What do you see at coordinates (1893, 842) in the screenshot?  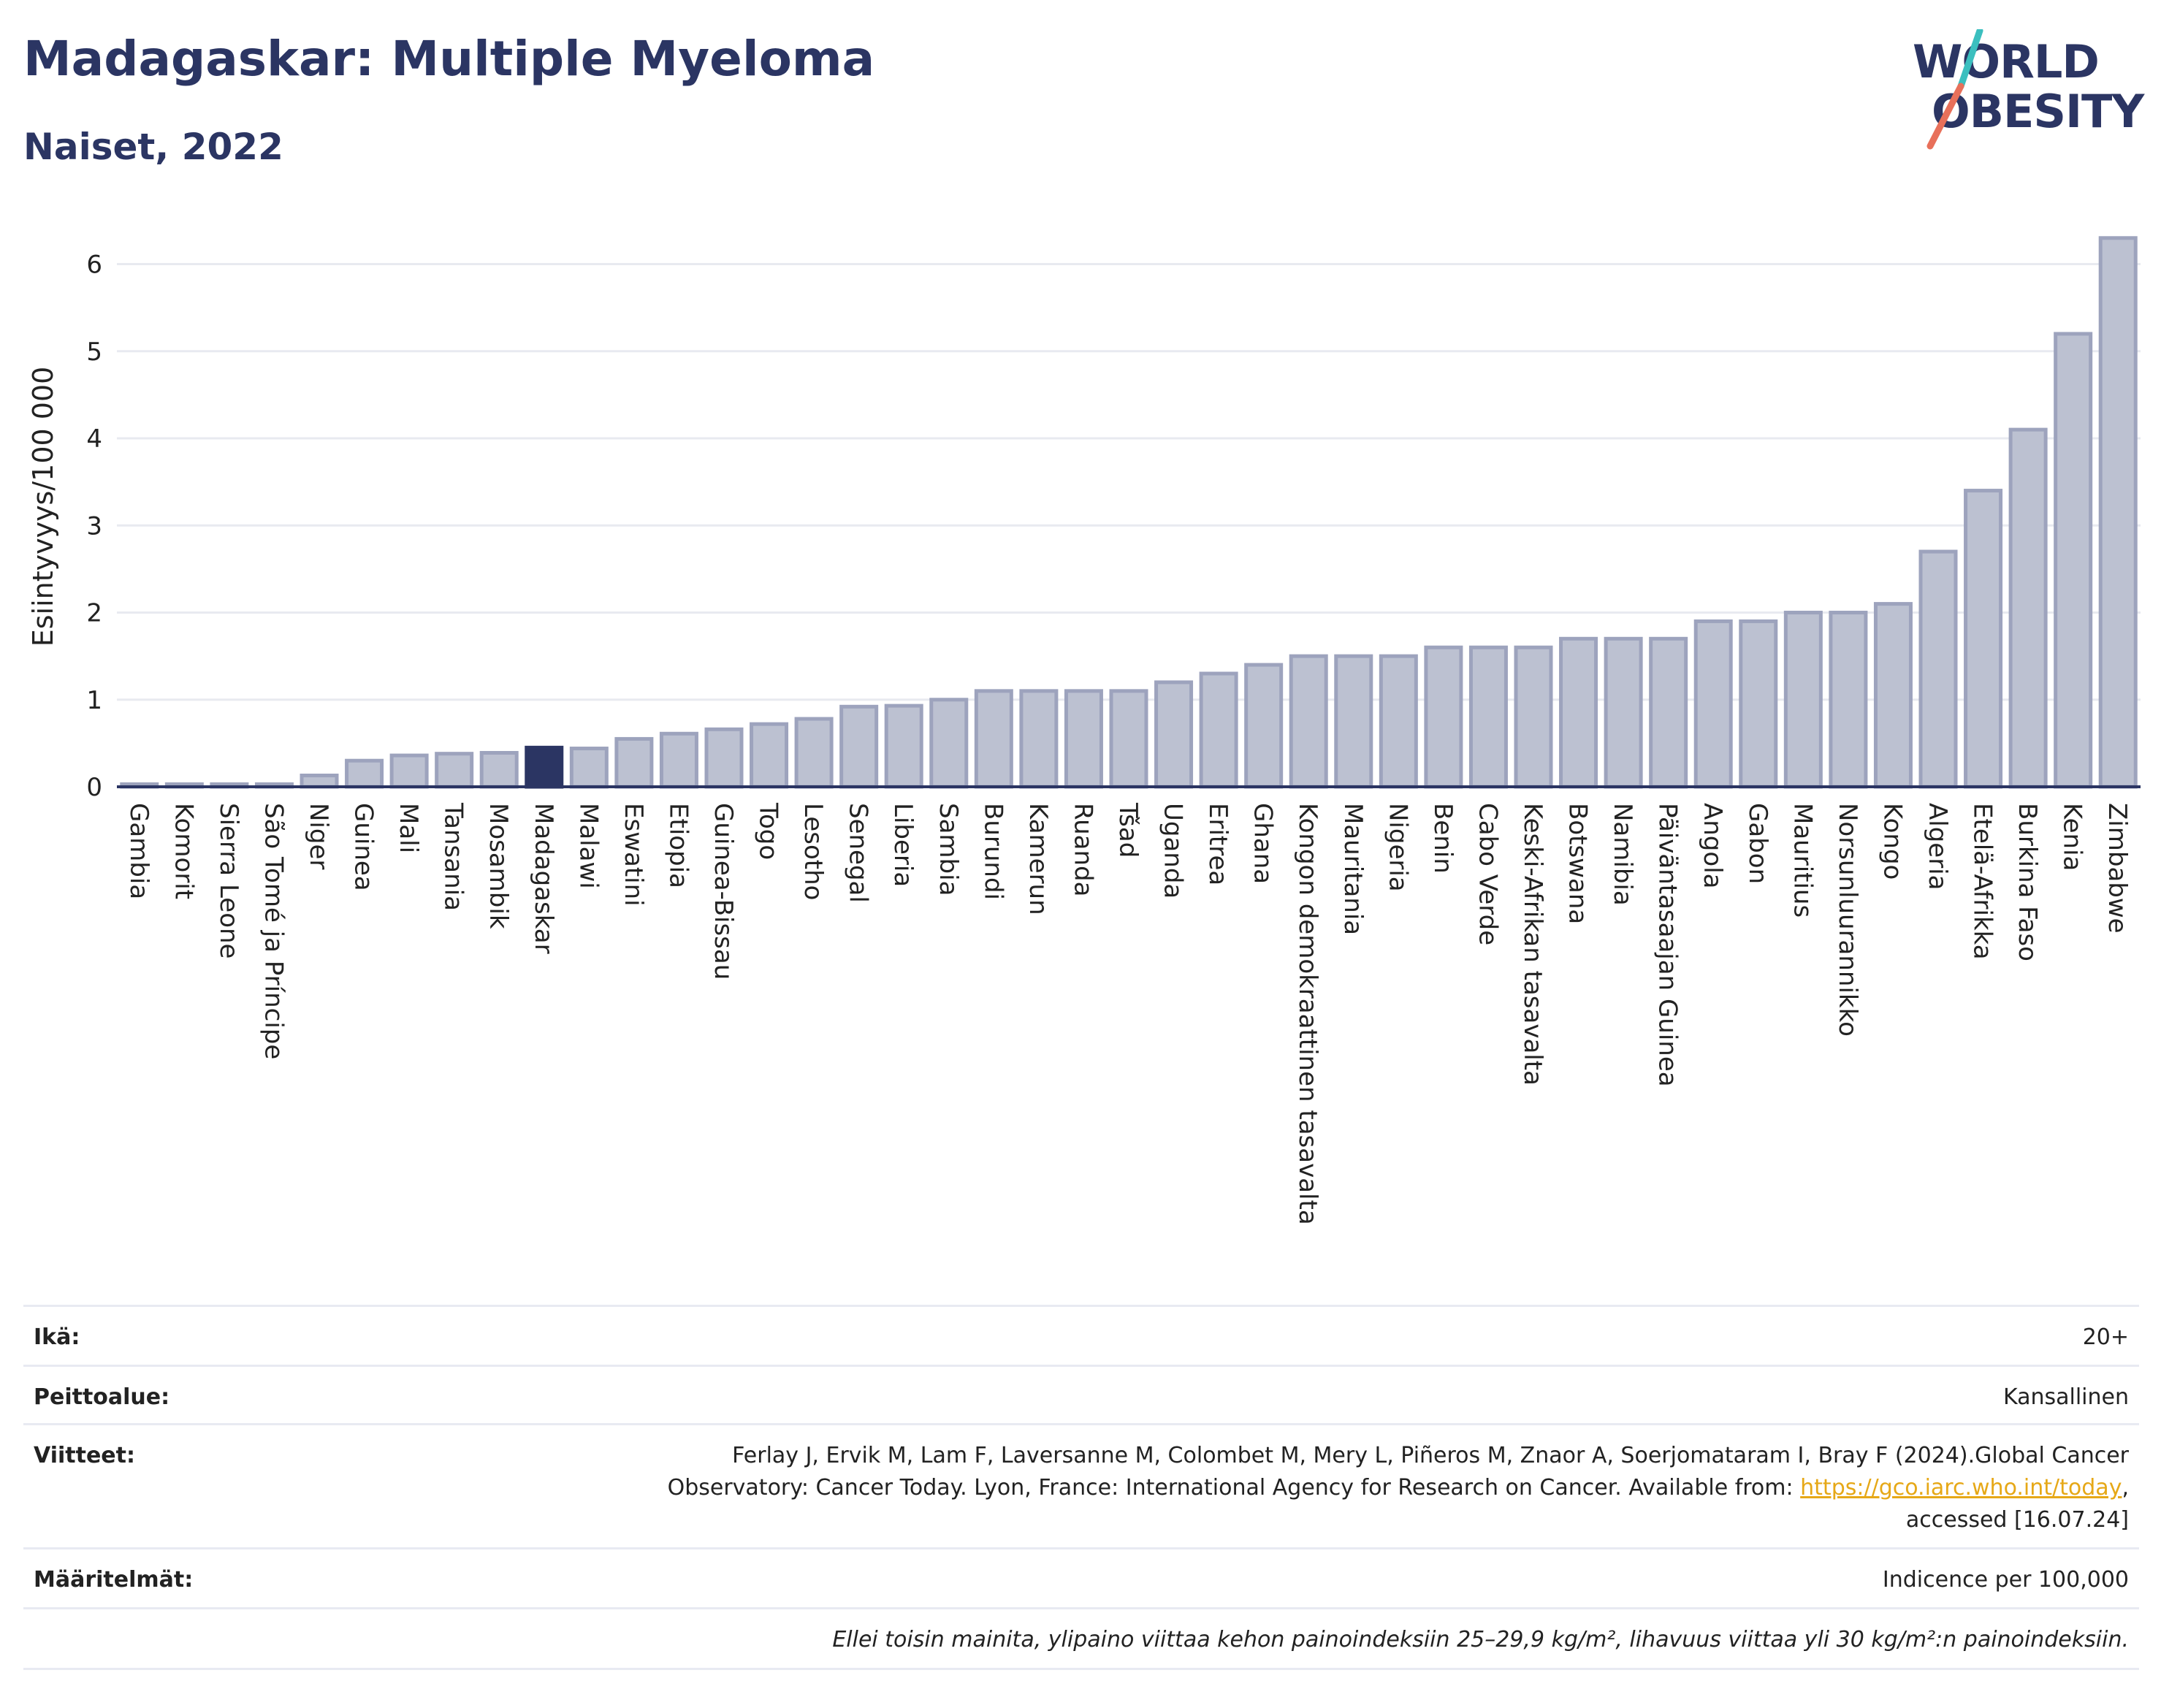 I see `x-tick-label: Kongo` at bounding box center [1893, 842].